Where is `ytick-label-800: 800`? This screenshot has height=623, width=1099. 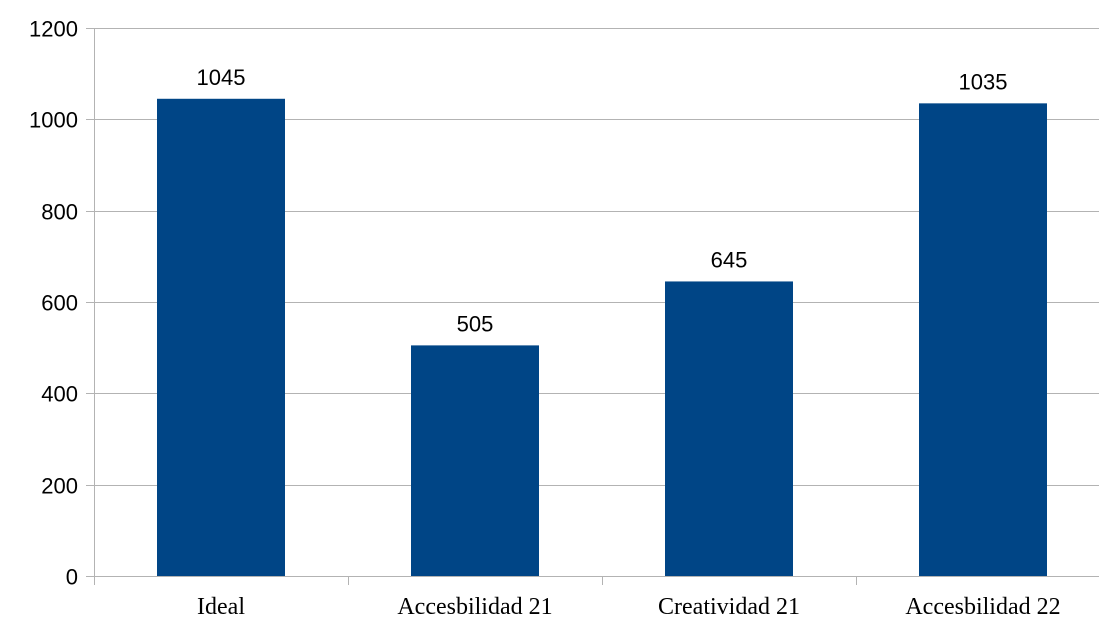
ytick-label-800: 800 is located at coordinates (59, 212).